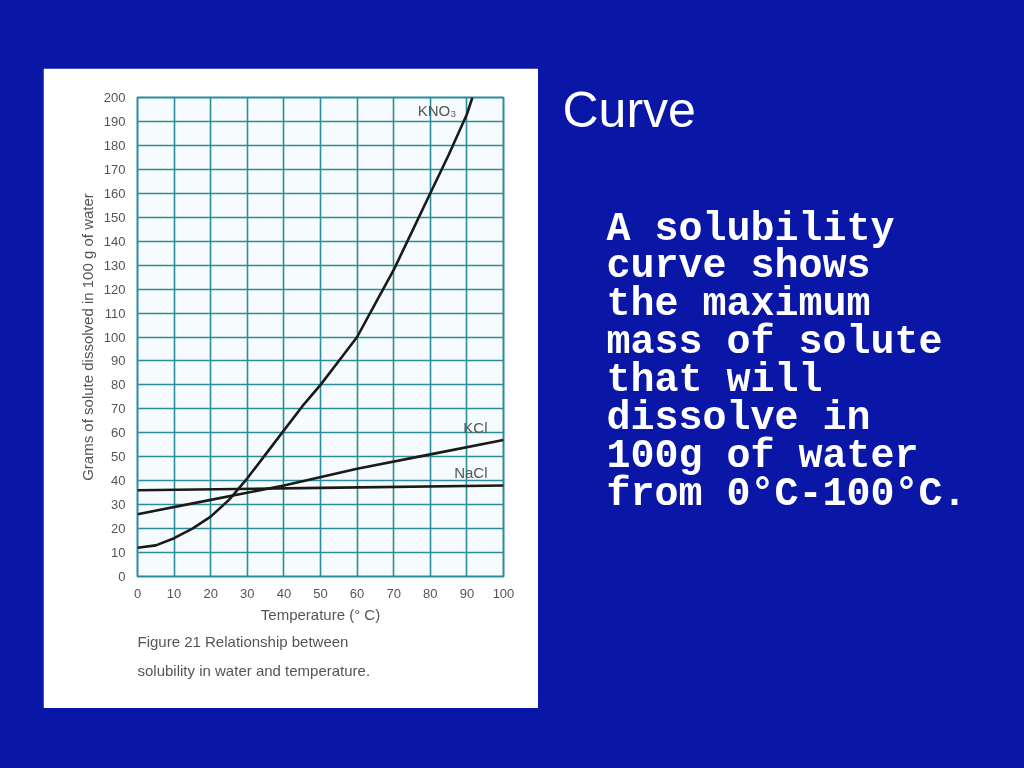  I want to click on y-tick-label: 10, so click(118, 553).